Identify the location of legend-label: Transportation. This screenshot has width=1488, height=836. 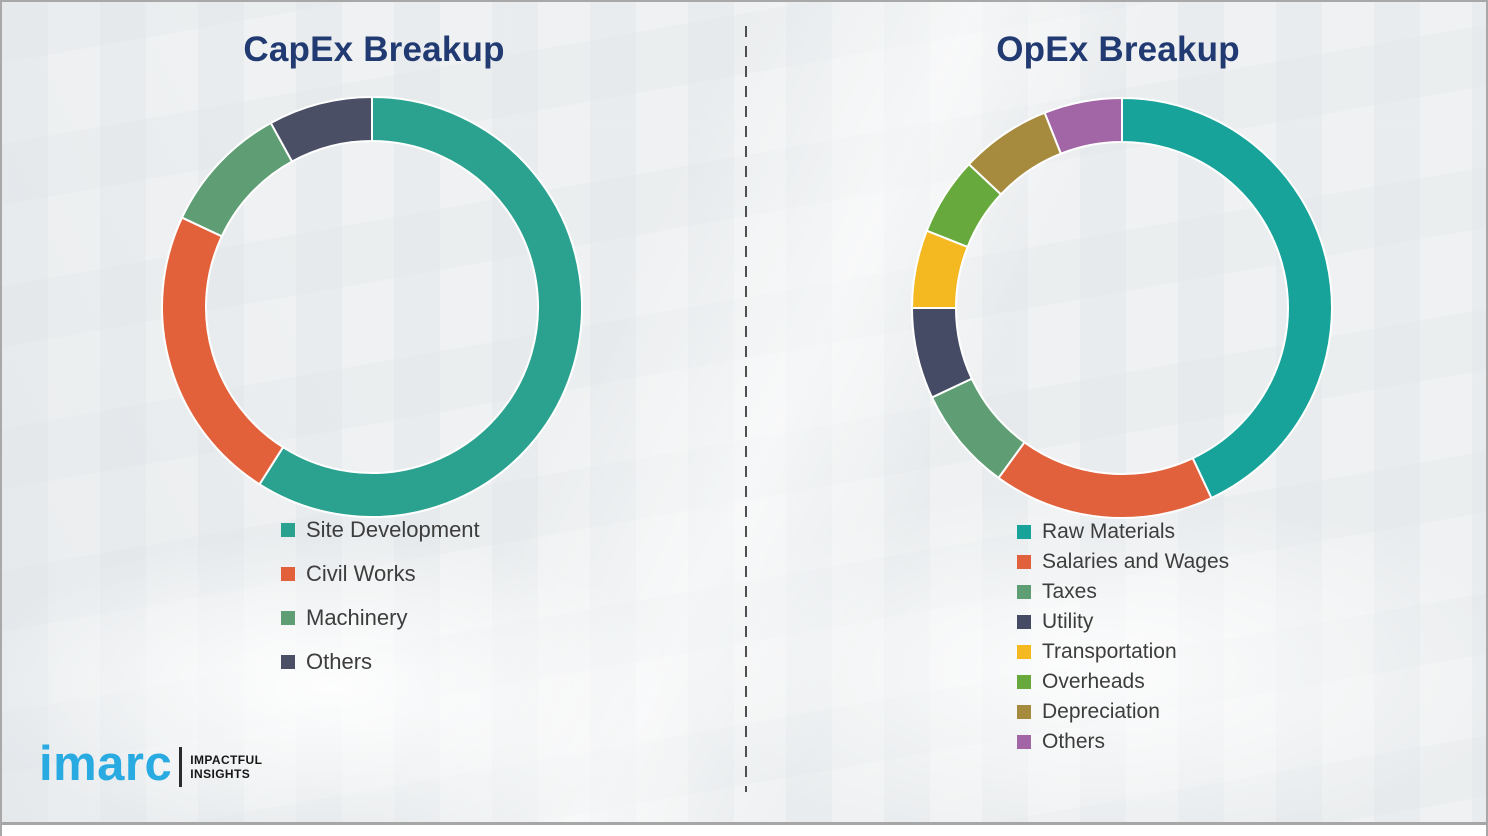
(1109, 651).